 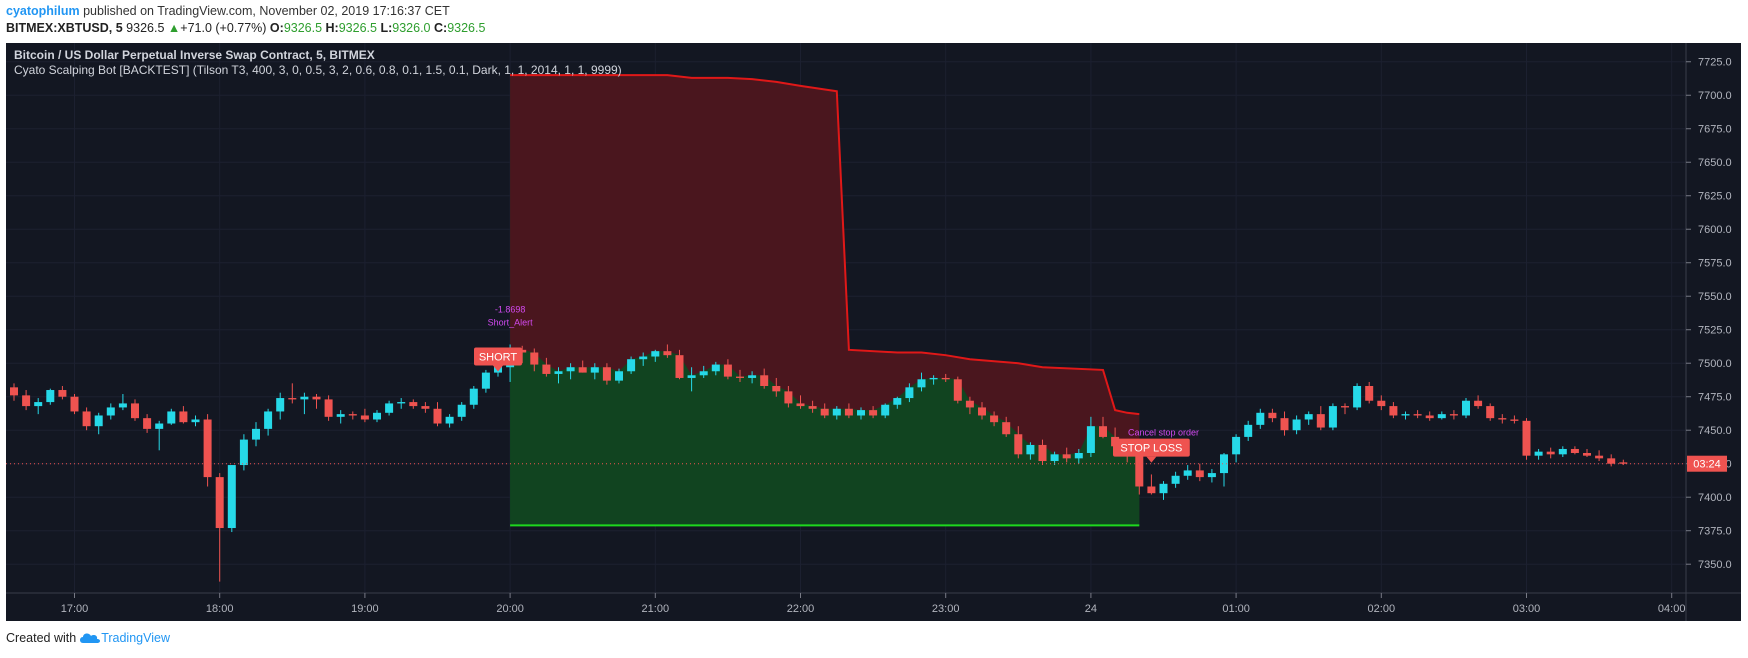 I want to click on close-value: 9326.5, so click(x=466, y=28).